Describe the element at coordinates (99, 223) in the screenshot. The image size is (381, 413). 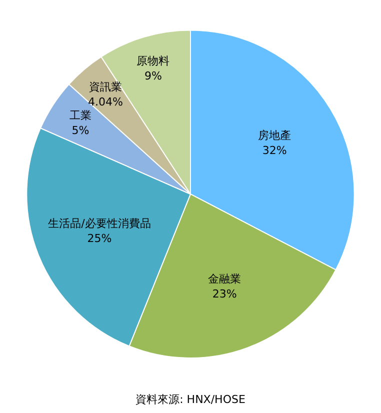
I see `slice-label: 生活品/必要性消費品` at that location.